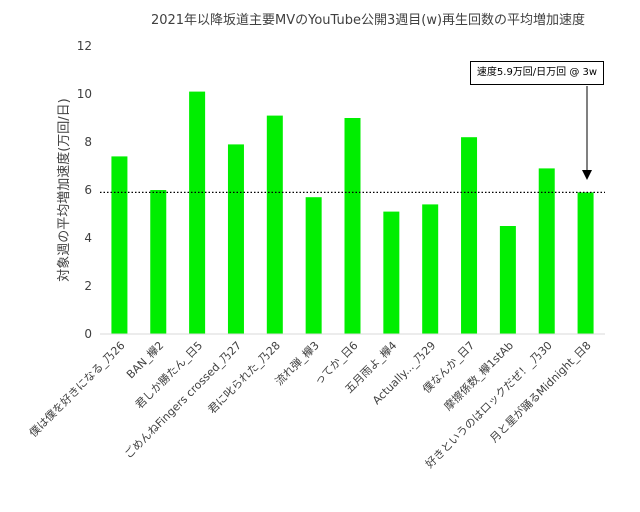 Image resolution: width=640 pixels, height=512 pixels. What do you see at coordinates (84, 94) in the screenshot?
I see `y-tick-label: 10` at bounding box center [84, 94].